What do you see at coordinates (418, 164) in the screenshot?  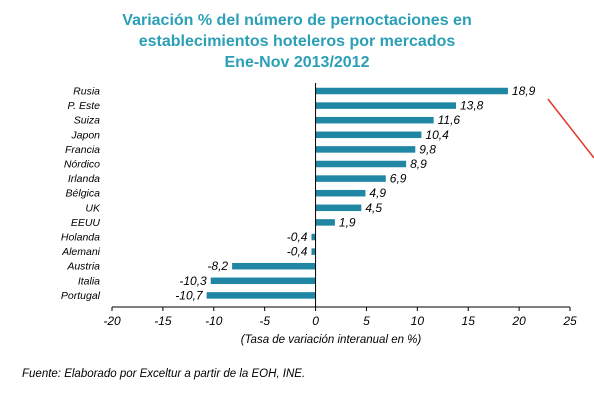 I see `data-label: 8,9` at bounding box center [418, 164].